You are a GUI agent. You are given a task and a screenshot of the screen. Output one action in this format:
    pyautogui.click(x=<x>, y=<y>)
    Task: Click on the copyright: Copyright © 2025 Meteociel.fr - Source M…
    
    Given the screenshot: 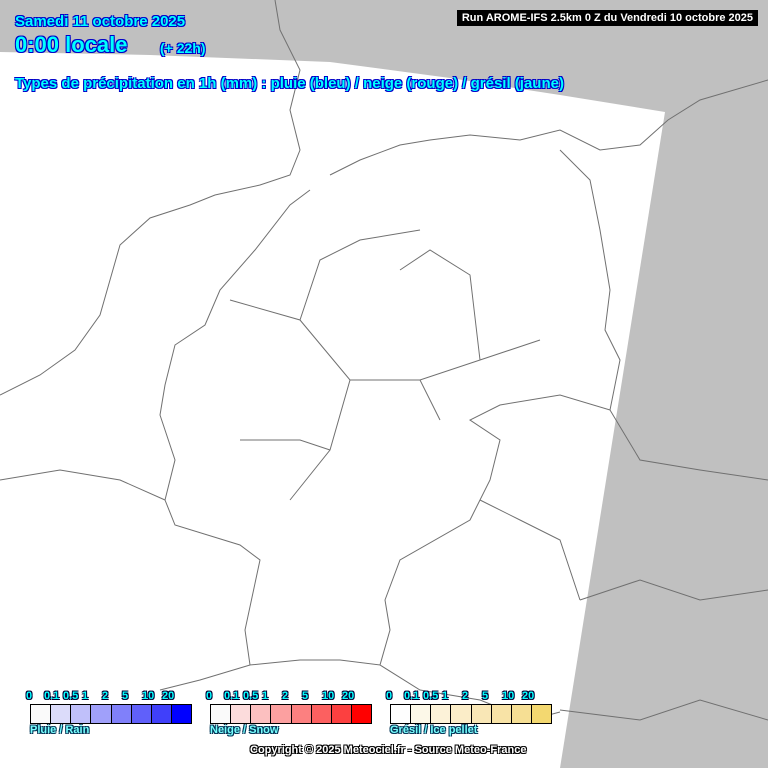 What is the action you would take?
    pyautogui.click(x=388, y=750)
    